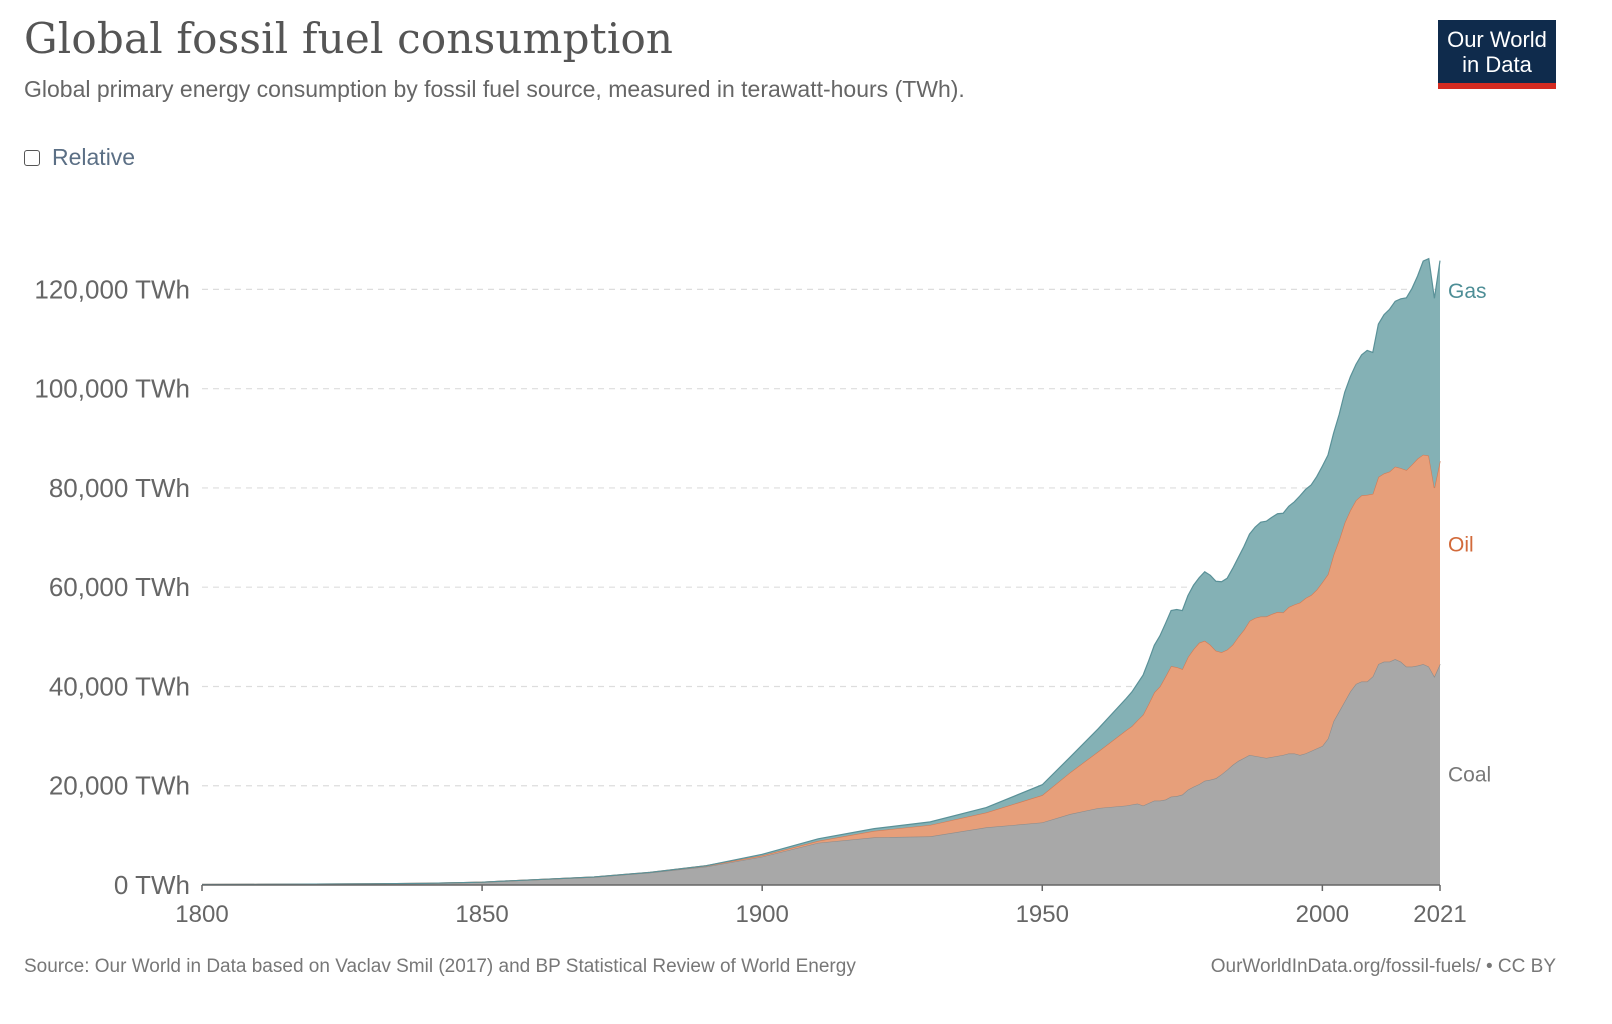 This screenshot has width=1612, height=1024. I want to click on x-tick-label: 2021, so click(1439, 914).